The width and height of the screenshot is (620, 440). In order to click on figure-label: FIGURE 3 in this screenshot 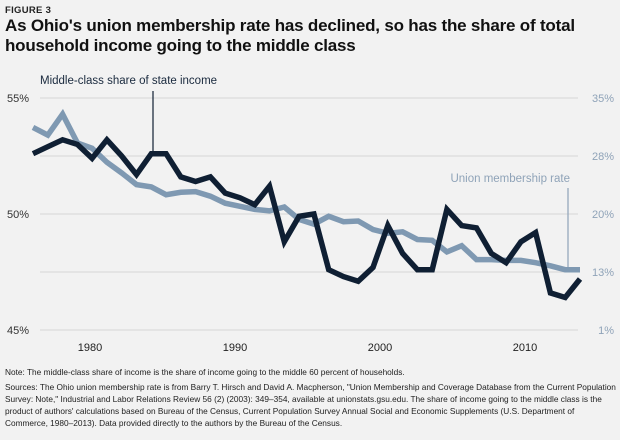, I will do `click(28, 10)`.